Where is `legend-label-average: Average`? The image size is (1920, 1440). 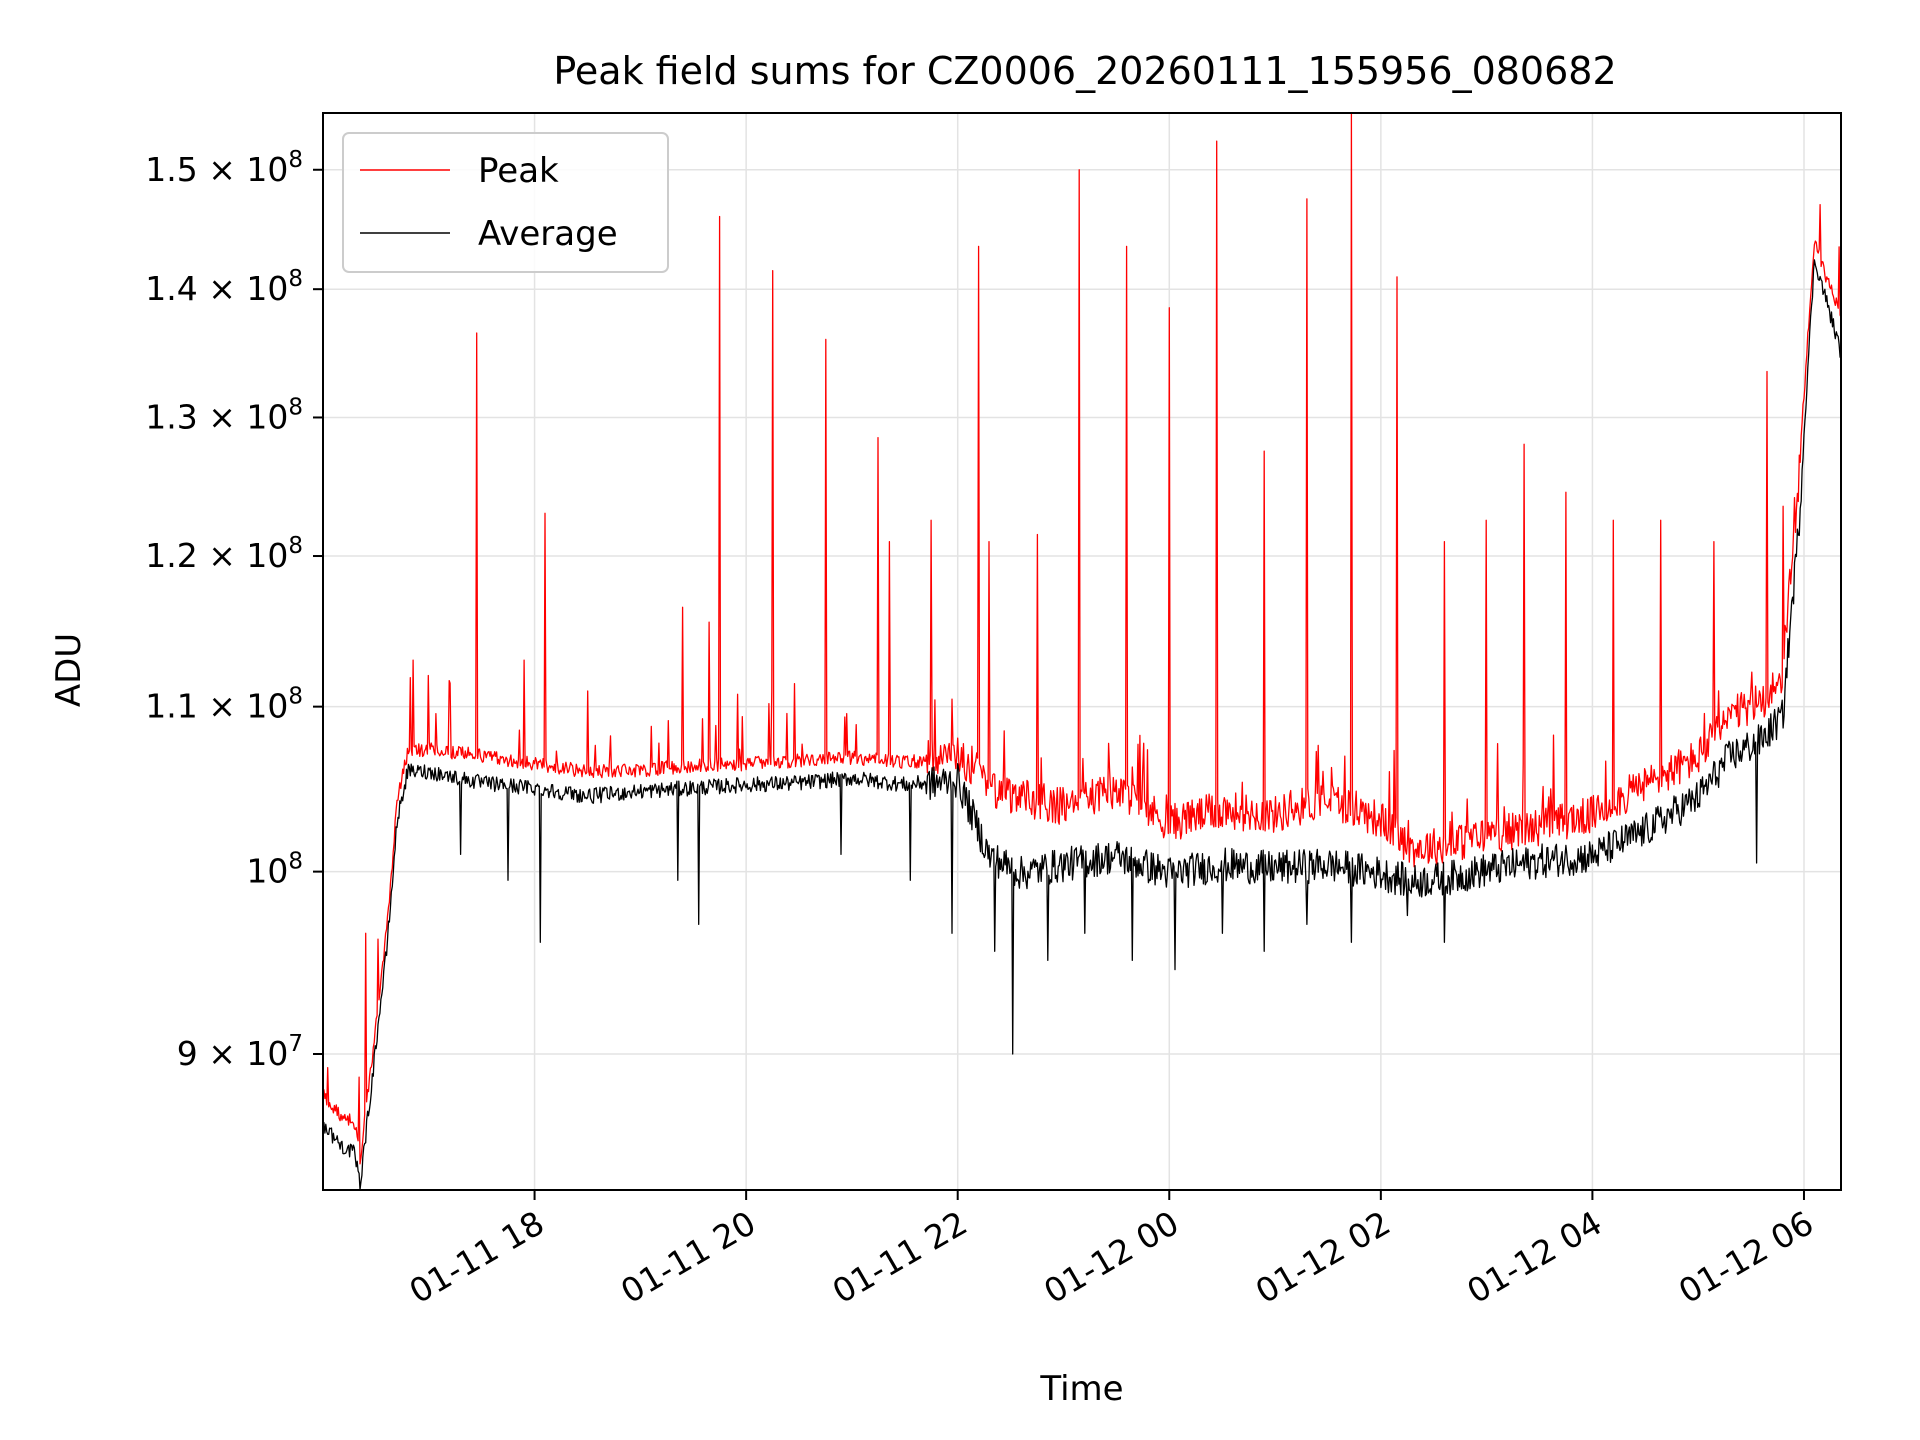 legend-label-average: Average is located at coordinates (548, 234).